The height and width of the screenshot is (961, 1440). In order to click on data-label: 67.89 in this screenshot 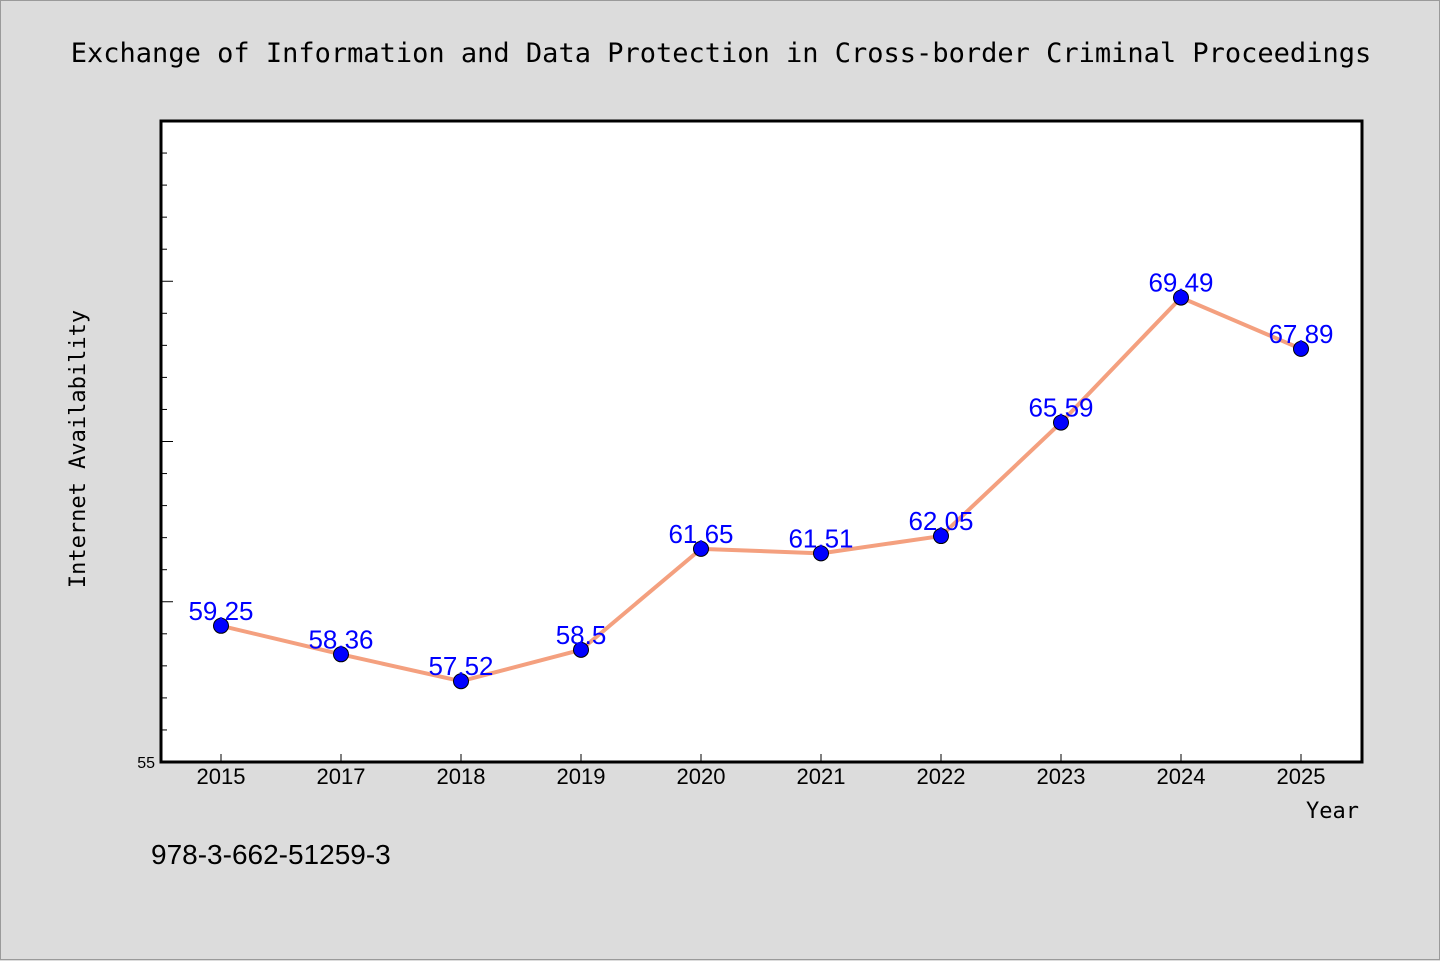, I will do `click(1300, 334)`.